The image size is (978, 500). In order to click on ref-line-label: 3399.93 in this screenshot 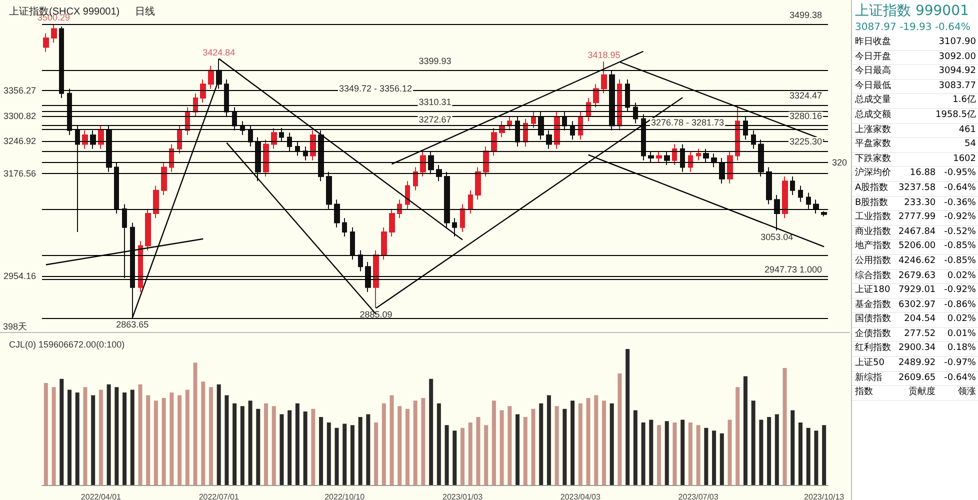, I will do `click(435, 61)`.